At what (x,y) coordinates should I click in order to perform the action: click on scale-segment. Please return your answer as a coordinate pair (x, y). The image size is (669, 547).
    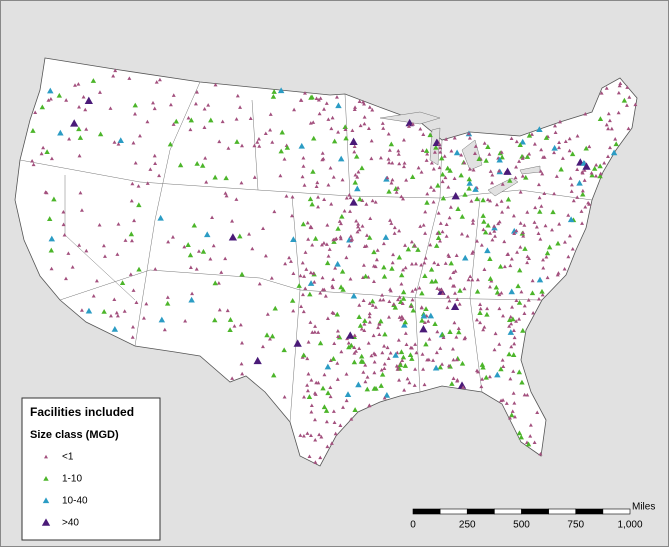
    Looking at the image, I should click on (426, 511).